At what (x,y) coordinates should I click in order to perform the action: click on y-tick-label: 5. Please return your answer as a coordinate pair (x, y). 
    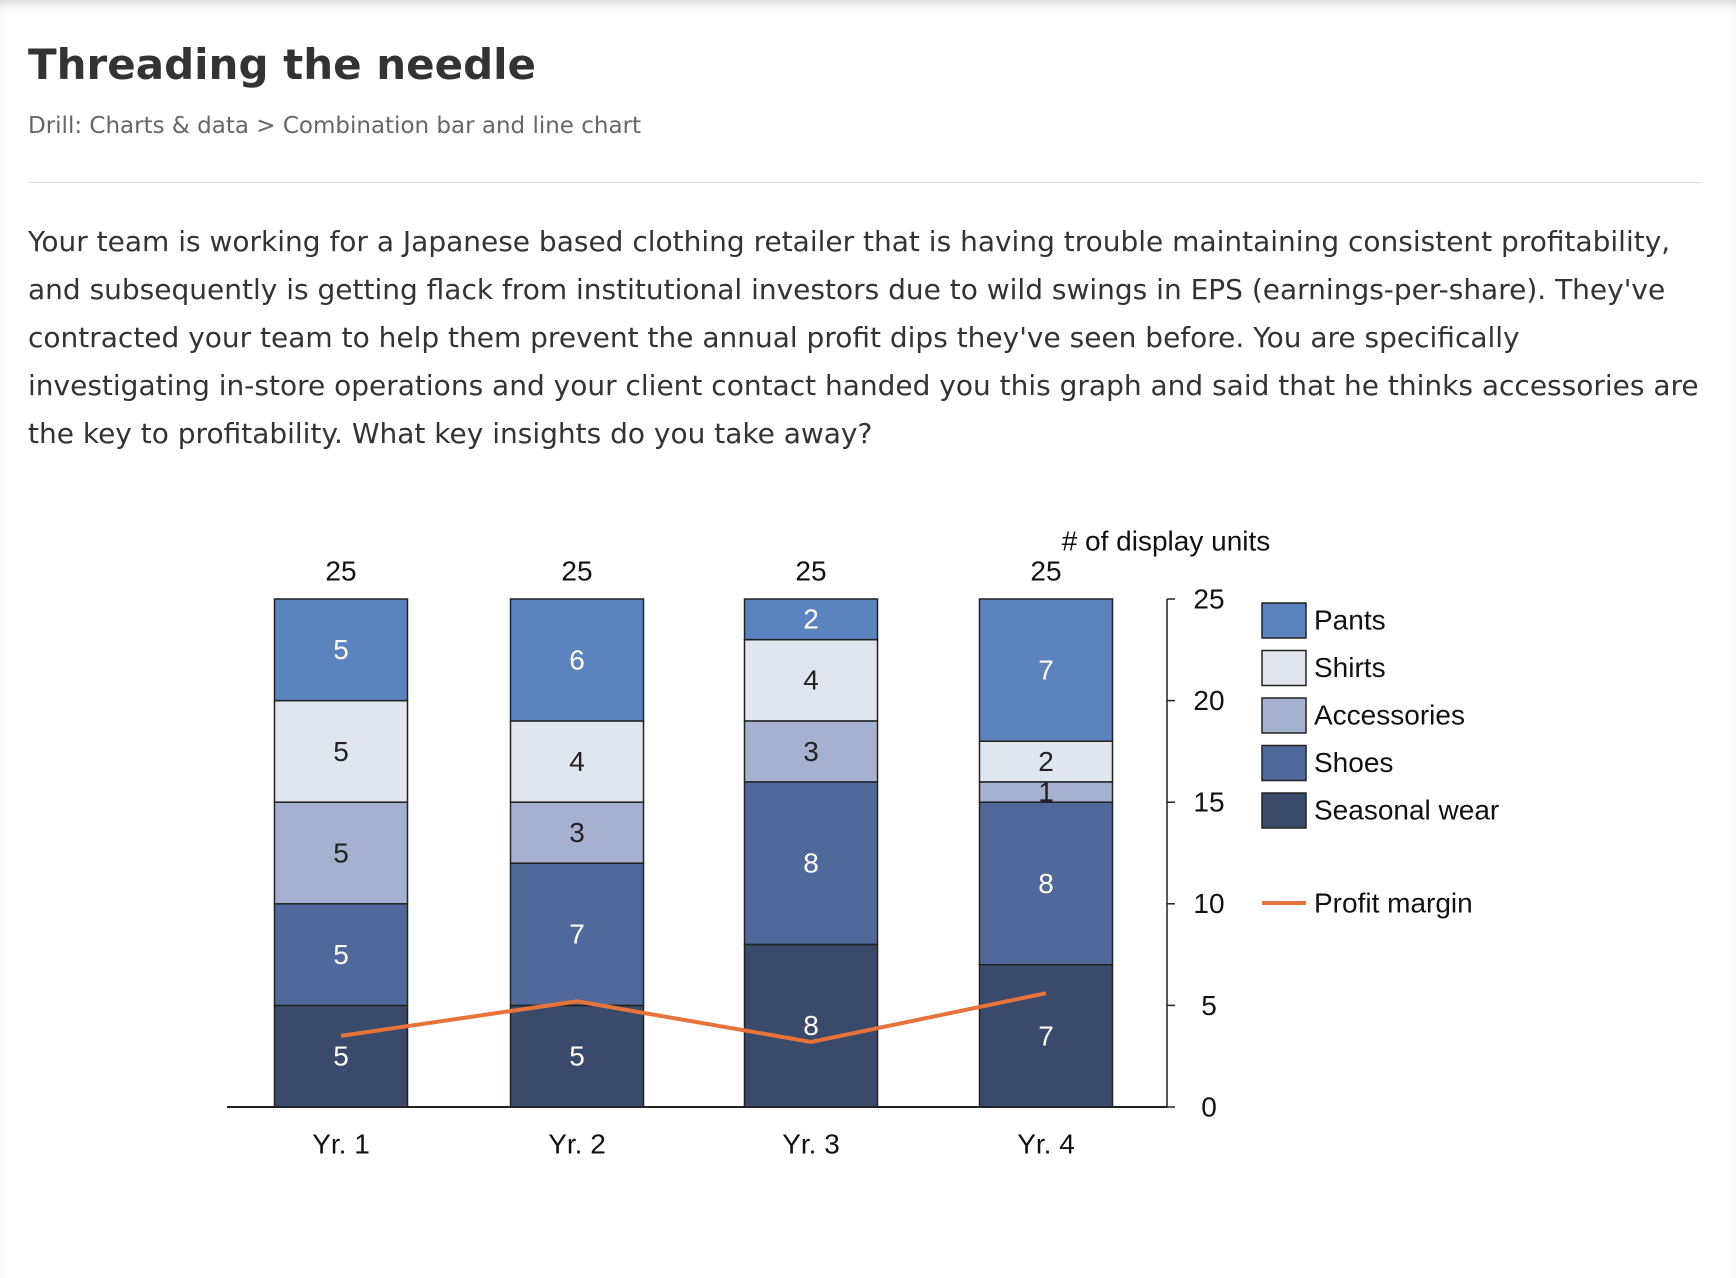
    Looking at the image, I should click on (1209, 1005).